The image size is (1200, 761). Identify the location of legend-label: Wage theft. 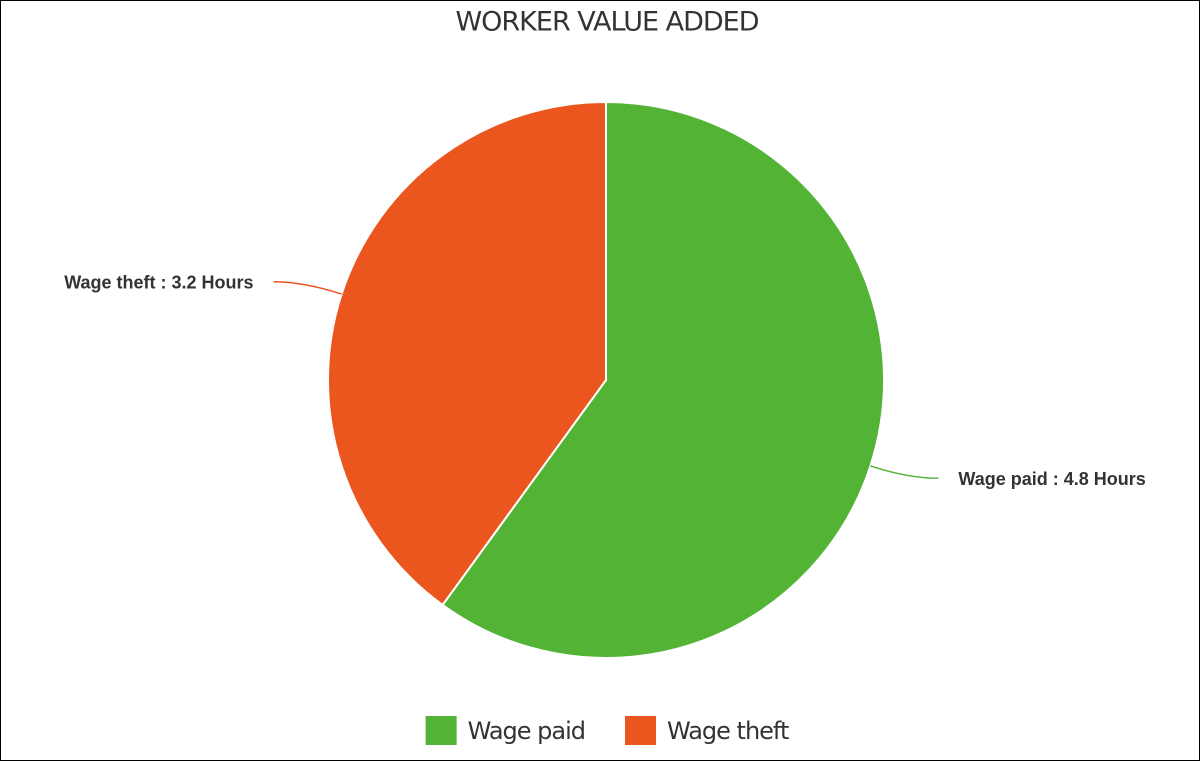
(728, 731).